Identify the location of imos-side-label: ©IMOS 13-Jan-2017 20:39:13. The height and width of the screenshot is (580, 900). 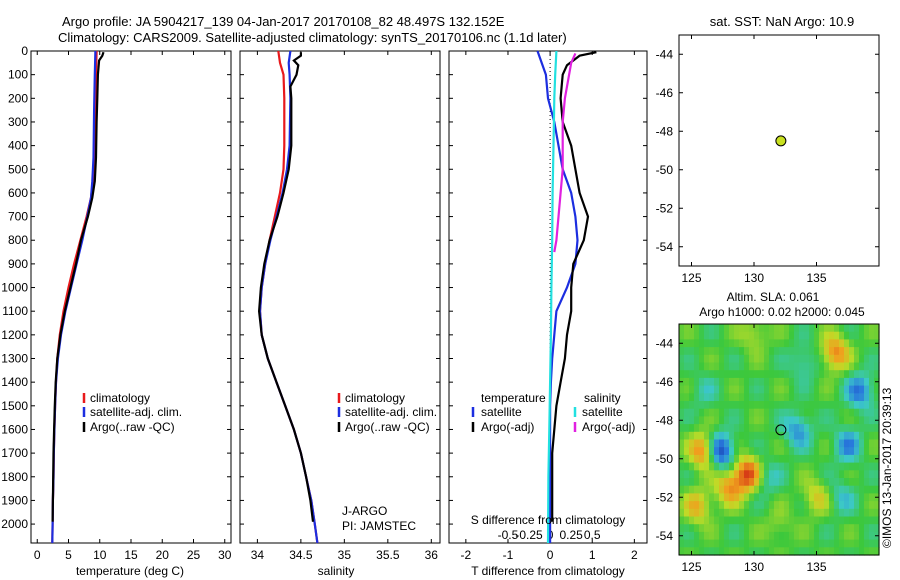
(887, 467).